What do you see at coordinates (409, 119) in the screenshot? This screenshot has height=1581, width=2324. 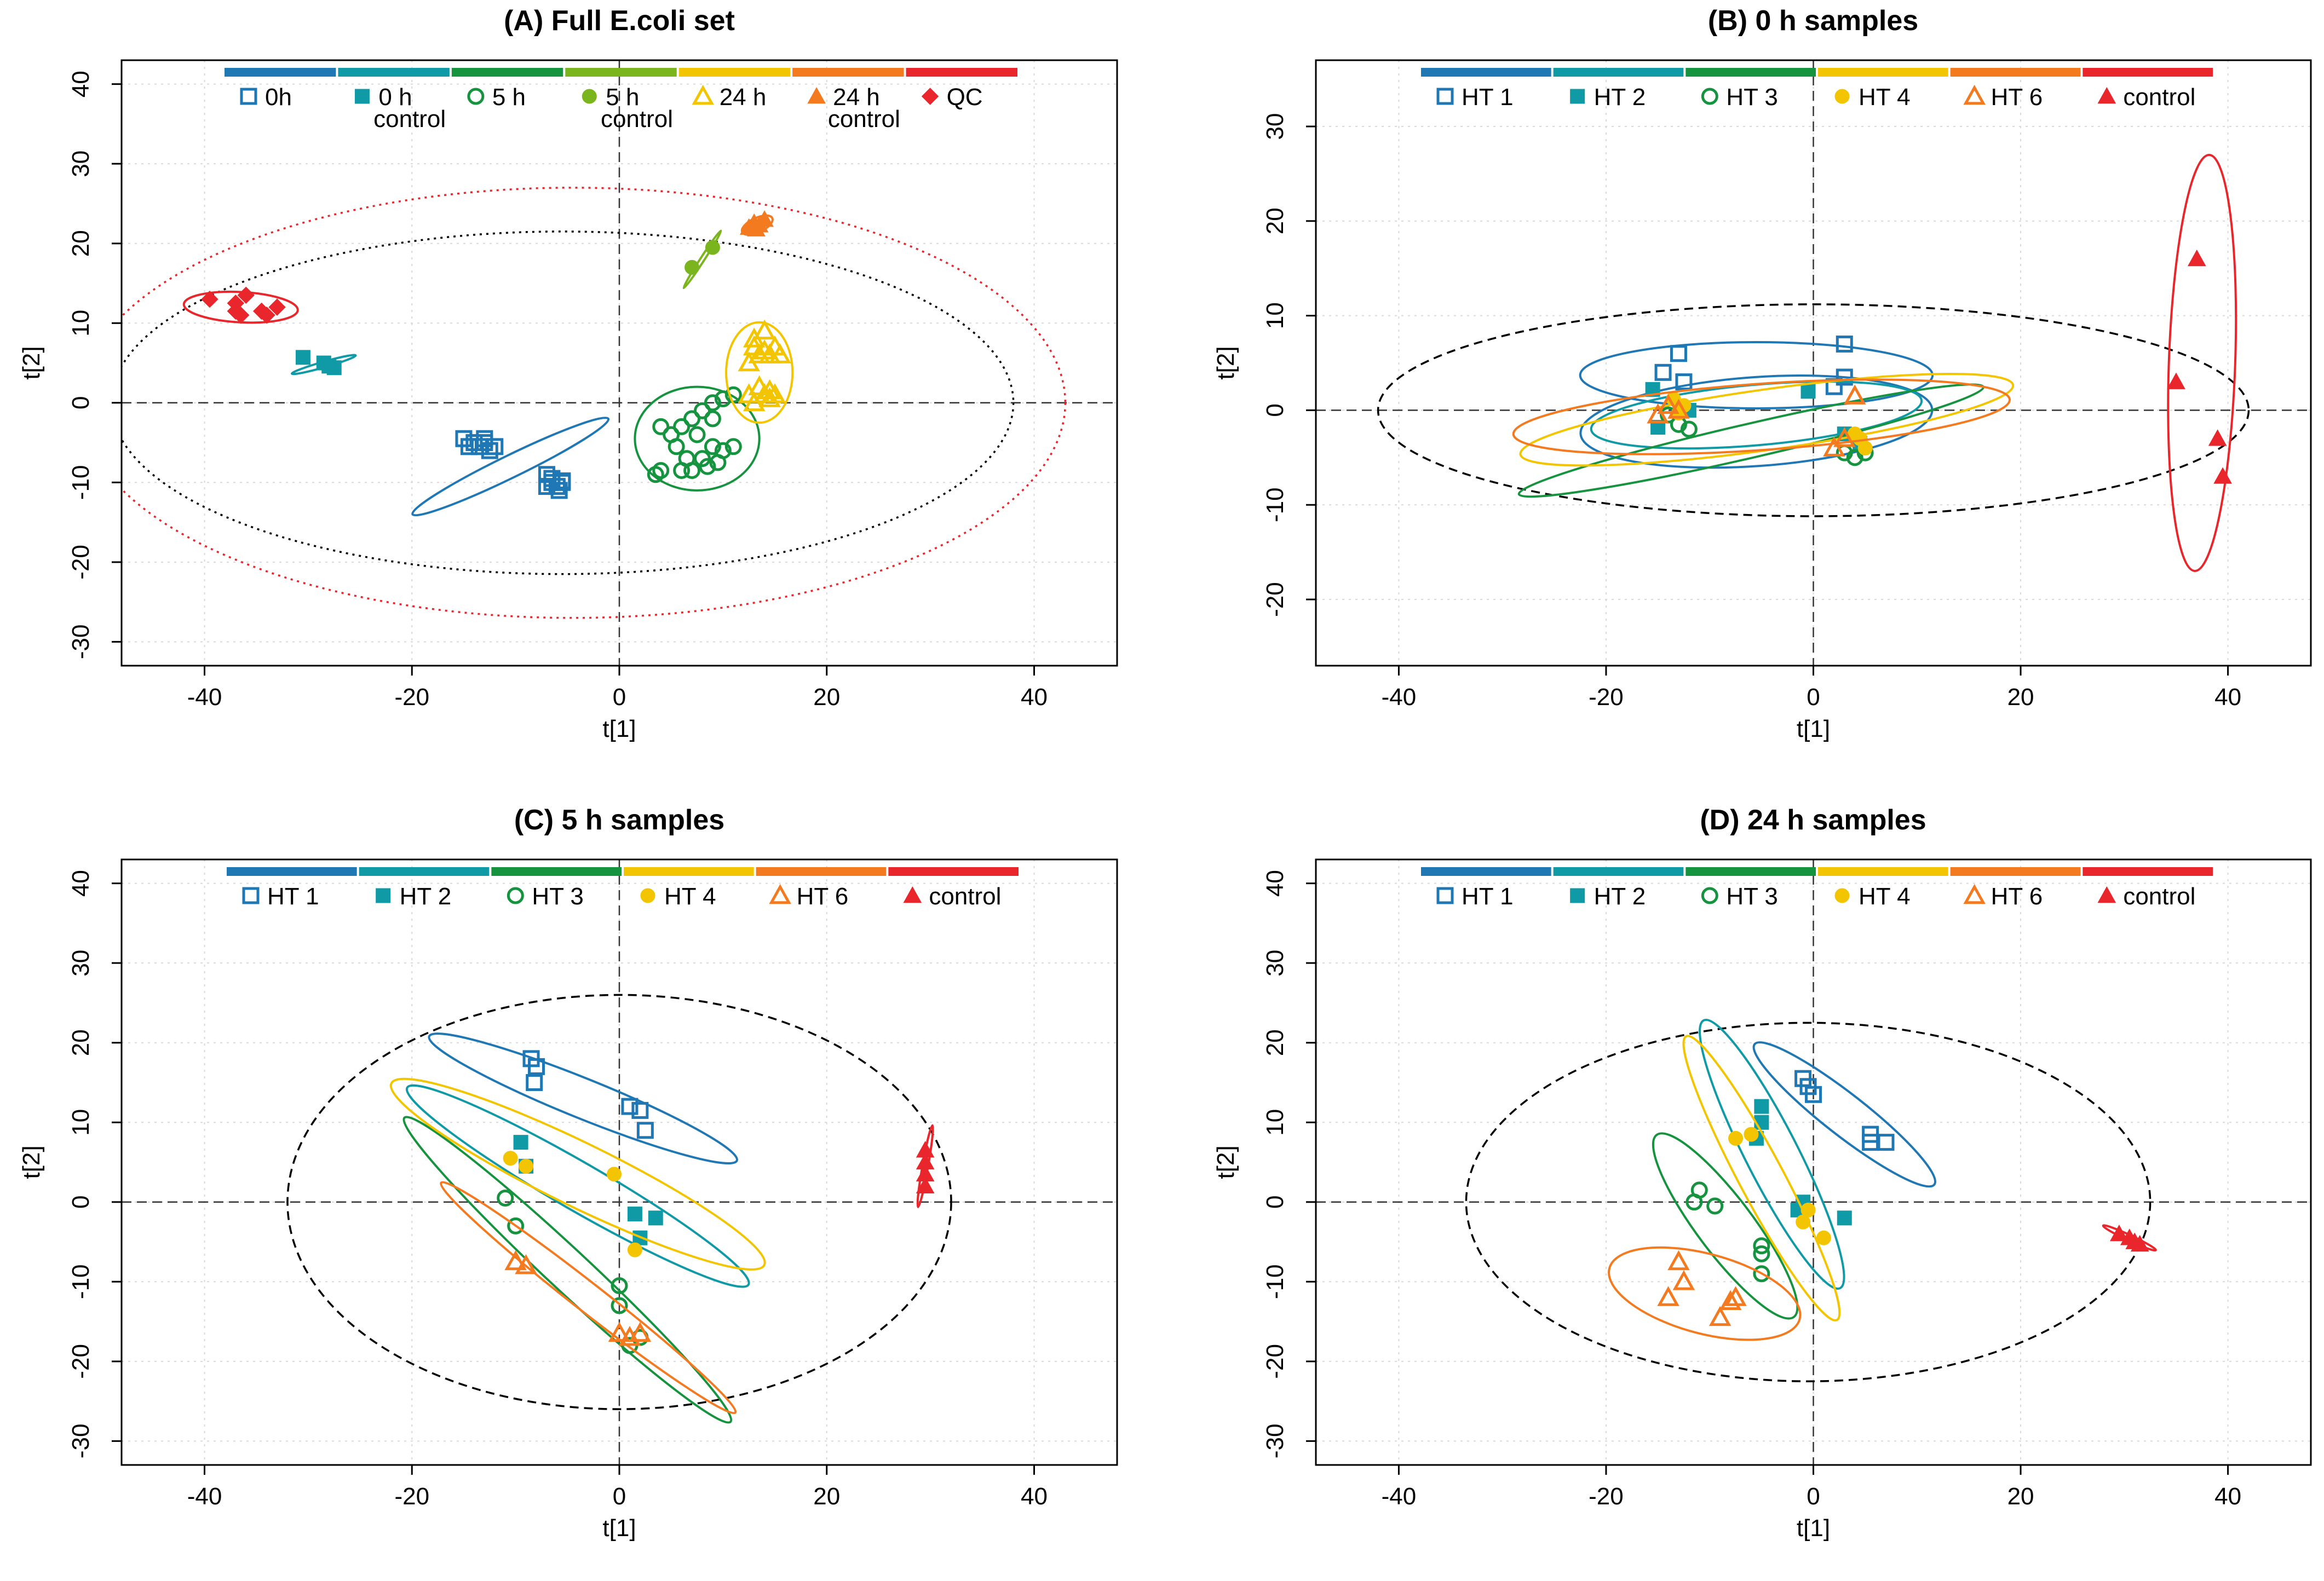 I see `legend-label: control` at bounding box center [409, 119].